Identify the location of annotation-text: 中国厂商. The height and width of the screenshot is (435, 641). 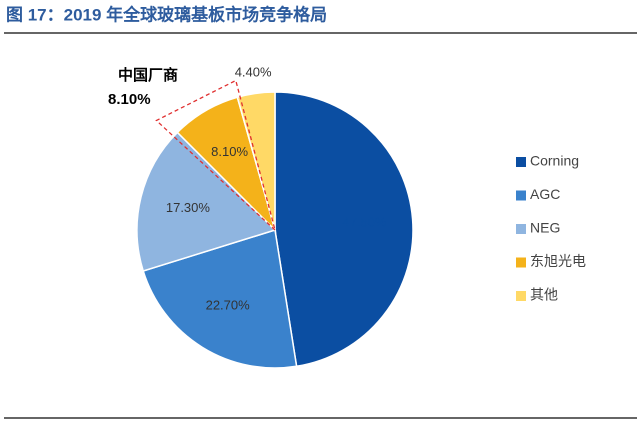
(148, 75).